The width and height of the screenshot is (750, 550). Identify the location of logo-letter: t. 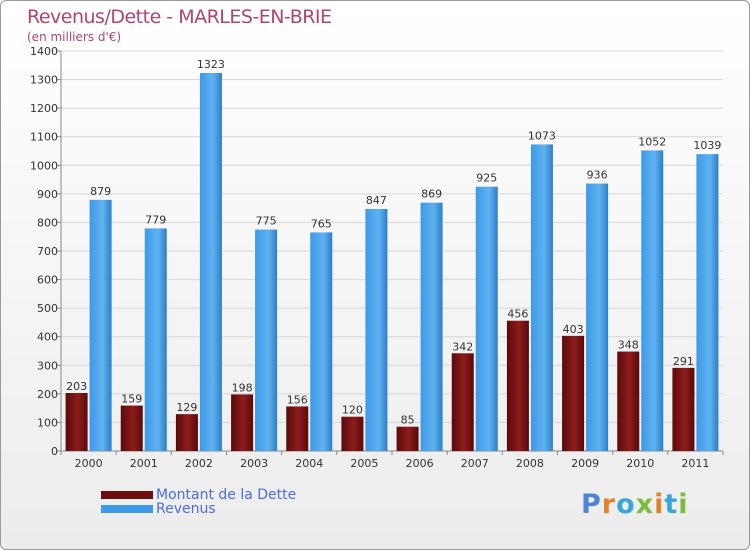
(671, 504).